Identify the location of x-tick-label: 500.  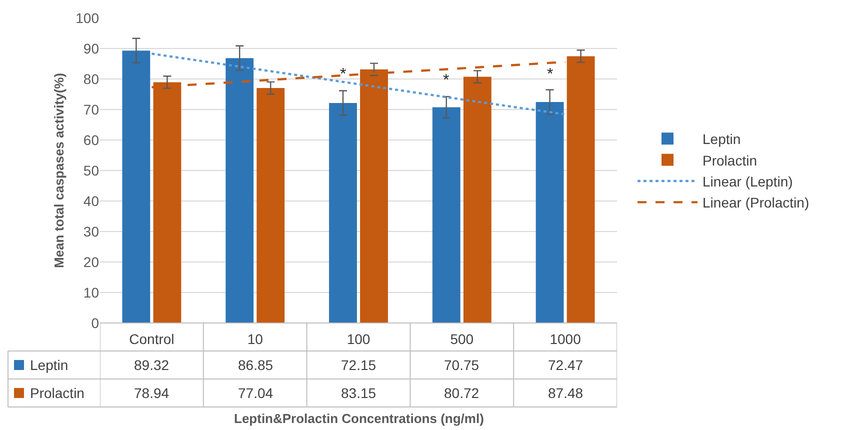
(462, 339).